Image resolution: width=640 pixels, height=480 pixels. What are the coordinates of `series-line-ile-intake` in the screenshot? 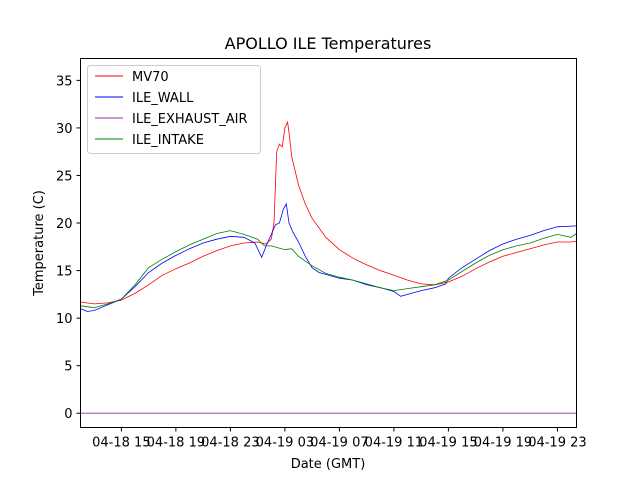 It's located at (328, 269).